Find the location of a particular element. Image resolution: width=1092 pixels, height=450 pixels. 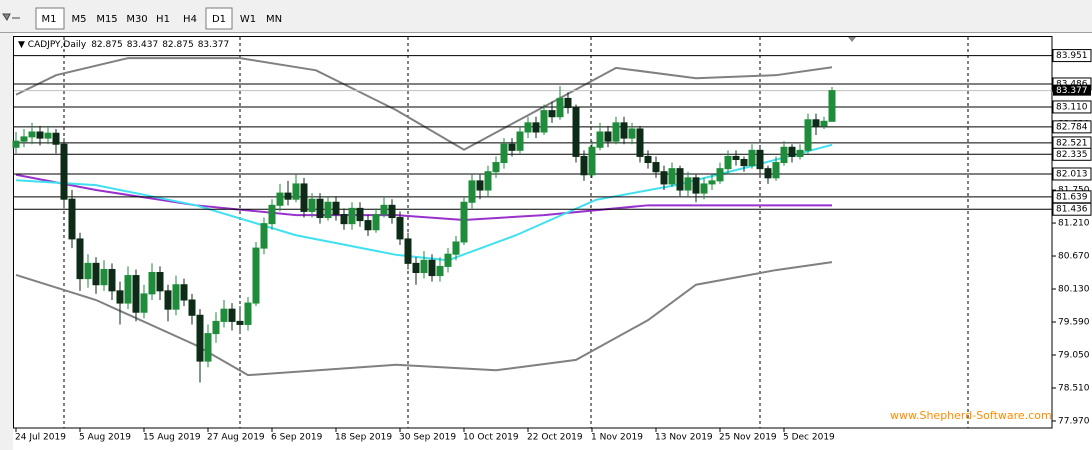

timeframe-button: M5 is located at coordinates (79, 19).